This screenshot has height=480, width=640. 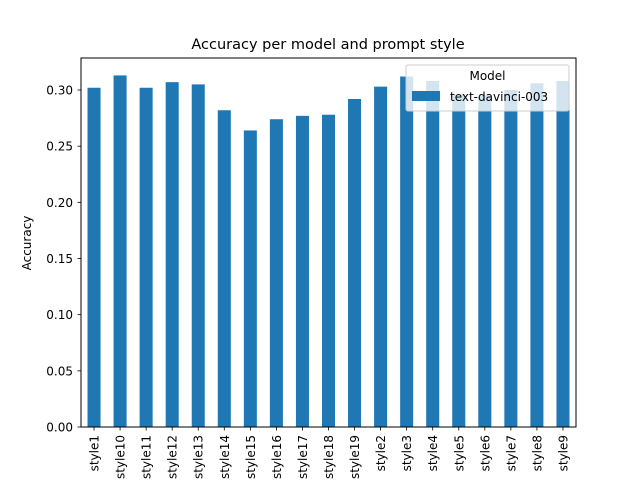 I want to click on y-tick-label: 0.00, so click(x=59, y=428).